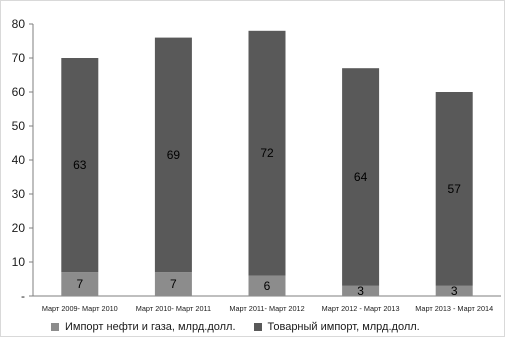 This screenshot has height=338, width=505. I want to click on y-tick-label: 40, so click(19, 160).